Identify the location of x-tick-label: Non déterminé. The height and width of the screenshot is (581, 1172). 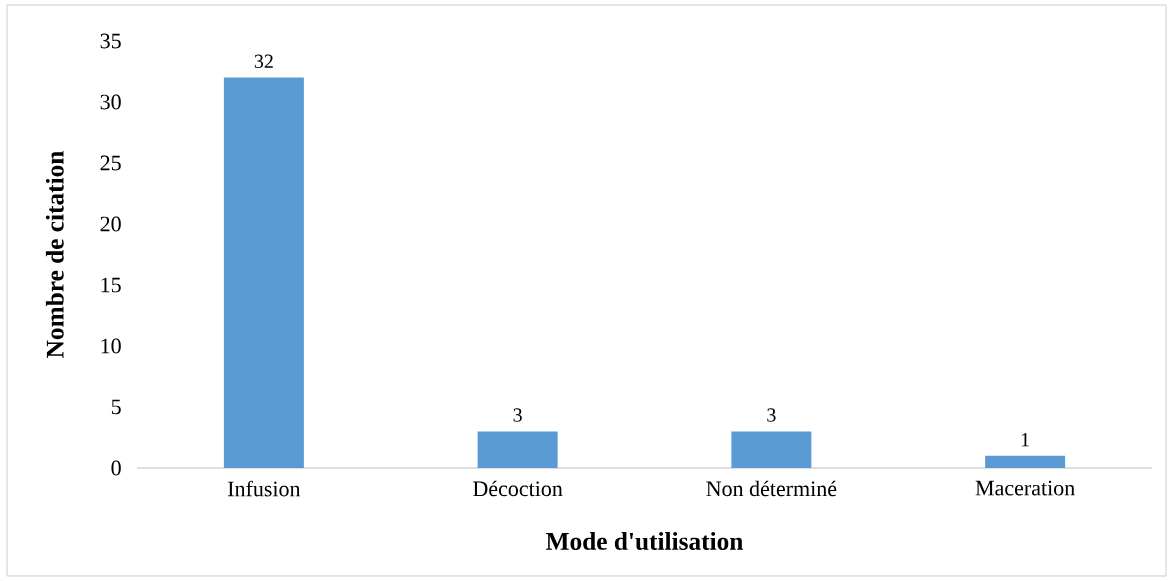
(771, 488).